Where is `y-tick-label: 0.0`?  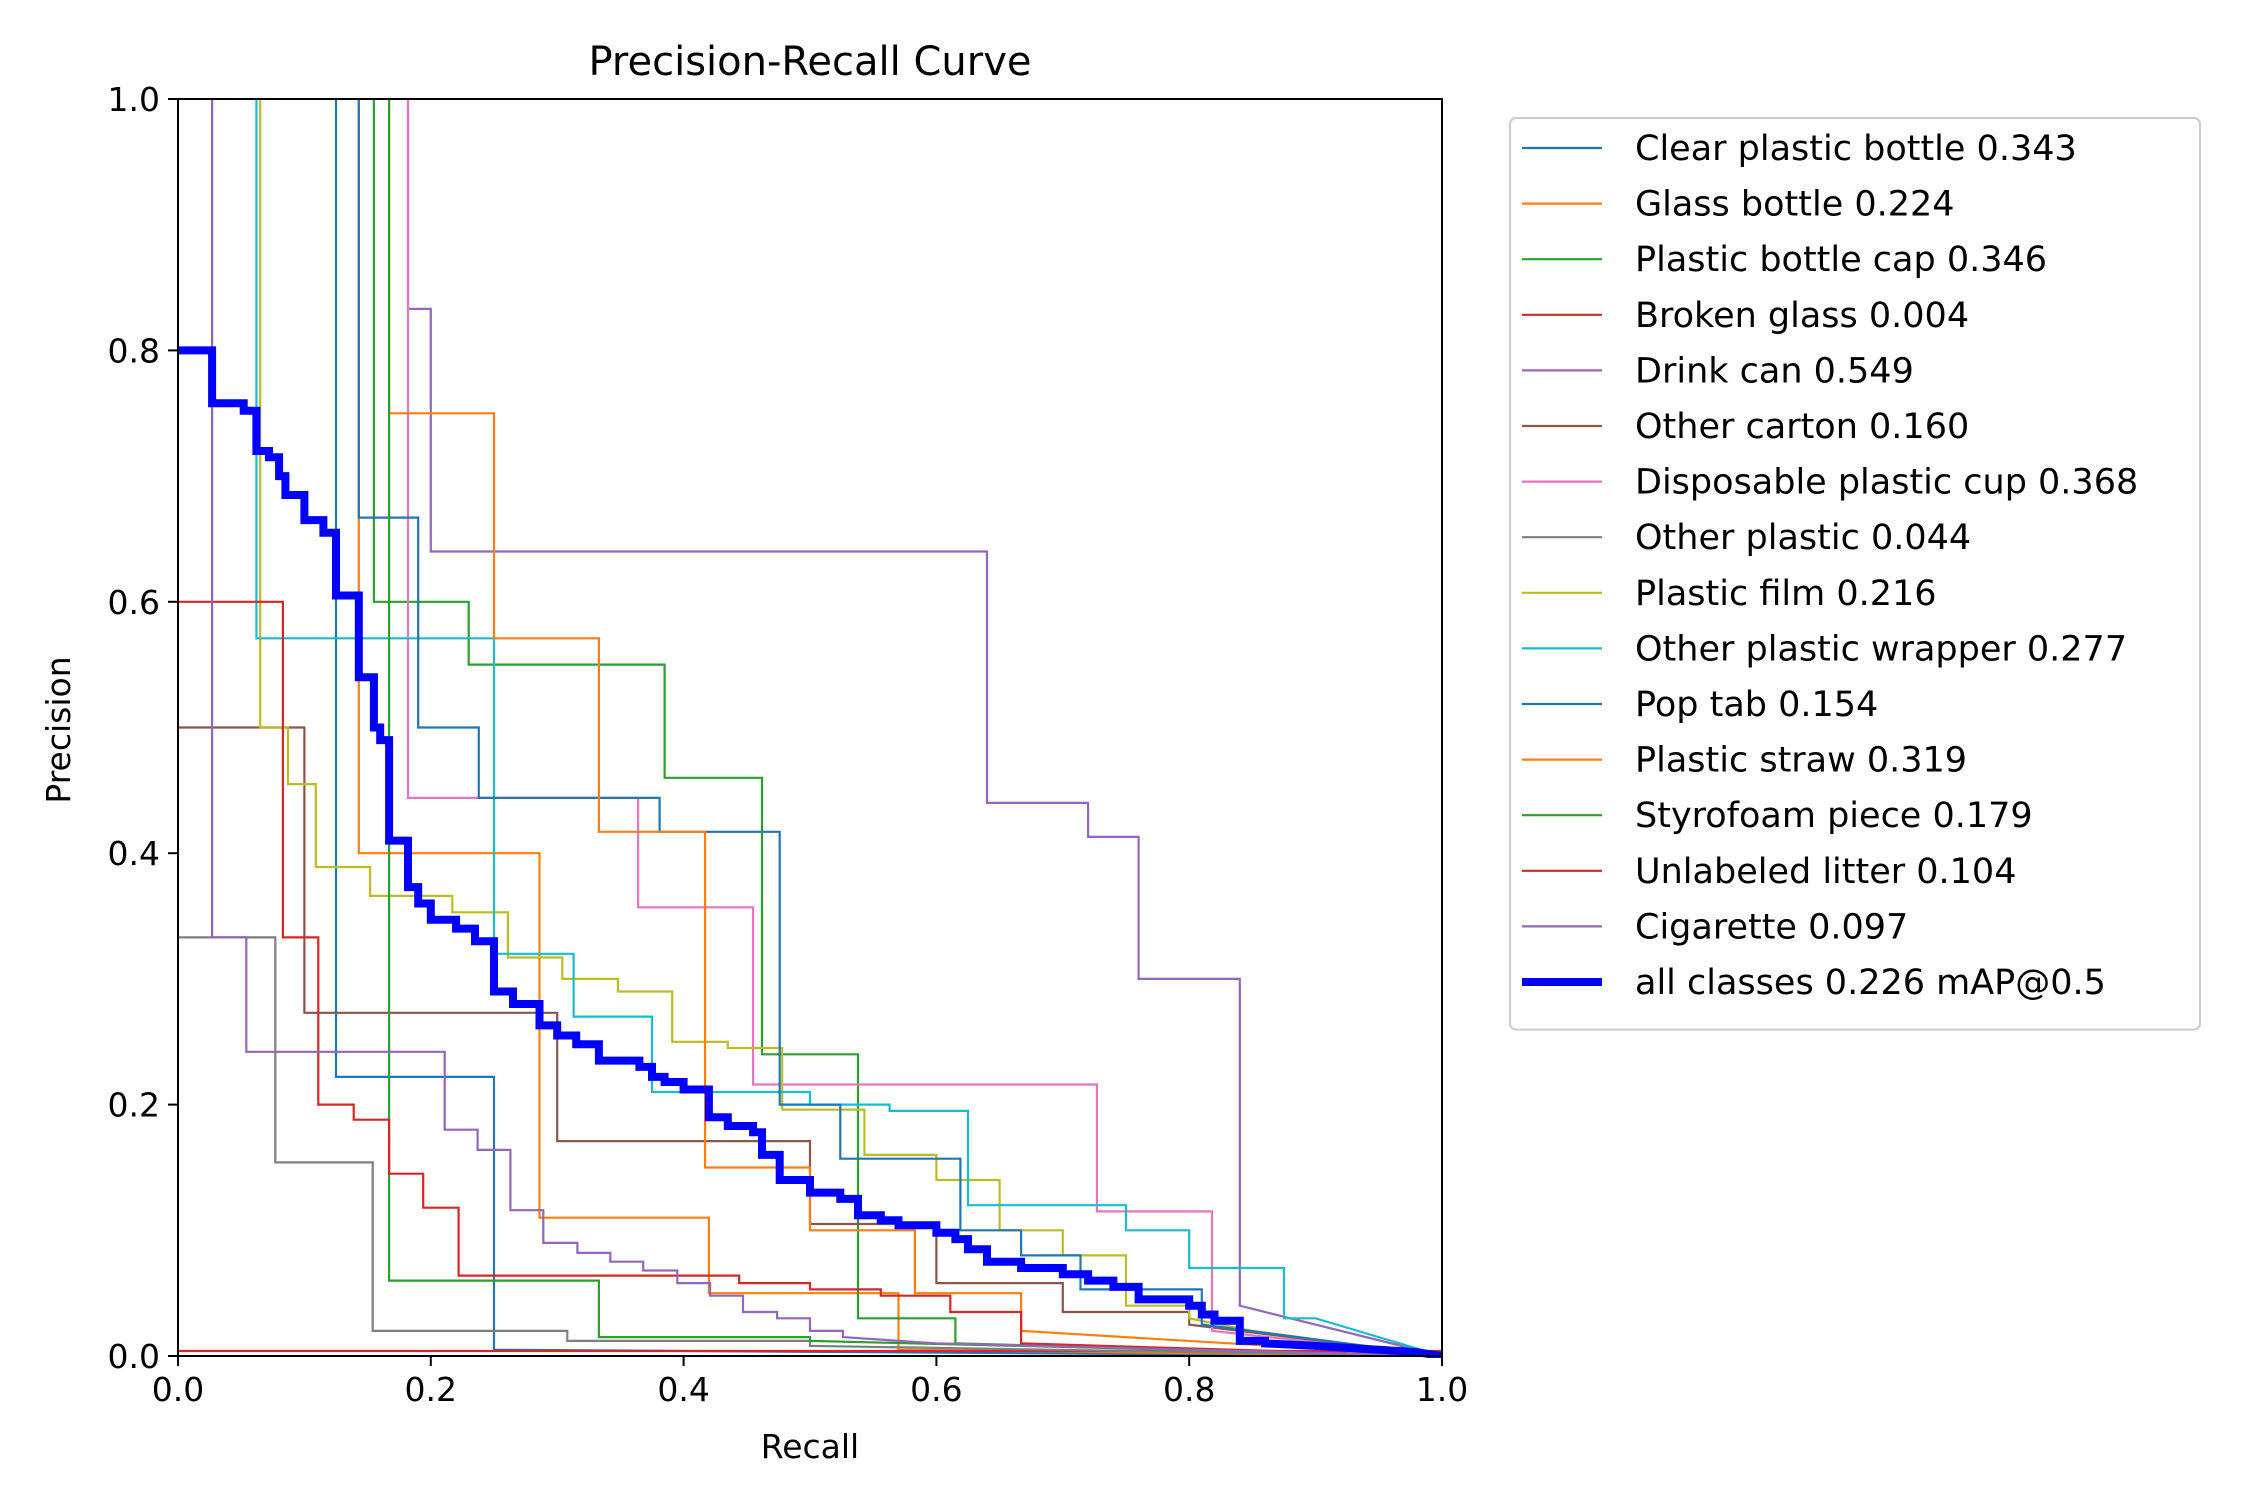
y-tick-label: 0.0 is located at coordinates (134, 1356).